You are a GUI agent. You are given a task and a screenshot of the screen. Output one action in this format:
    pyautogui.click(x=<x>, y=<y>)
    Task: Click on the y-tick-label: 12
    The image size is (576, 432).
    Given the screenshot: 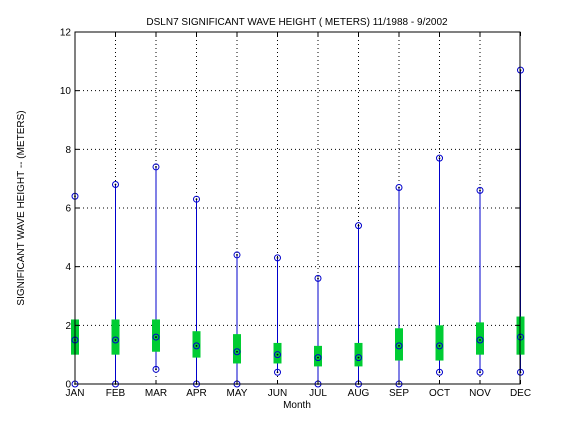 What is the action you would take?
    pyautogui.click(x=66, y=33)
    